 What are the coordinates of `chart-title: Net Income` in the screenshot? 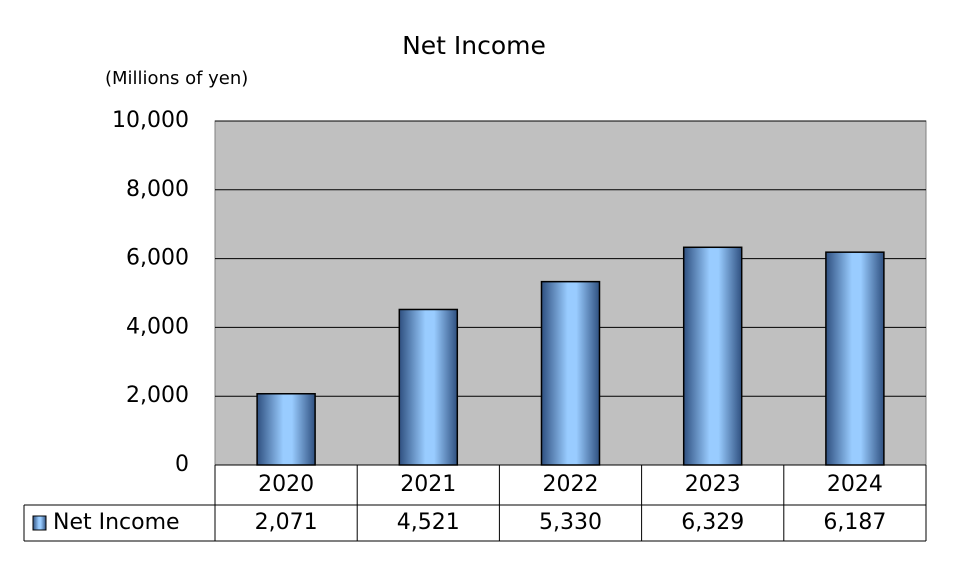 It's located at (474, 45).